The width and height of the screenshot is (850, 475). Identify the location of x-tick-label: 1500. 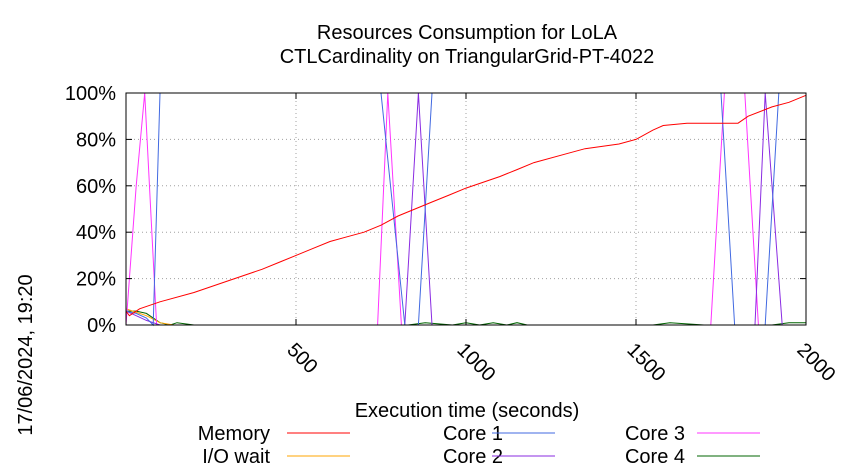
(645, 362).